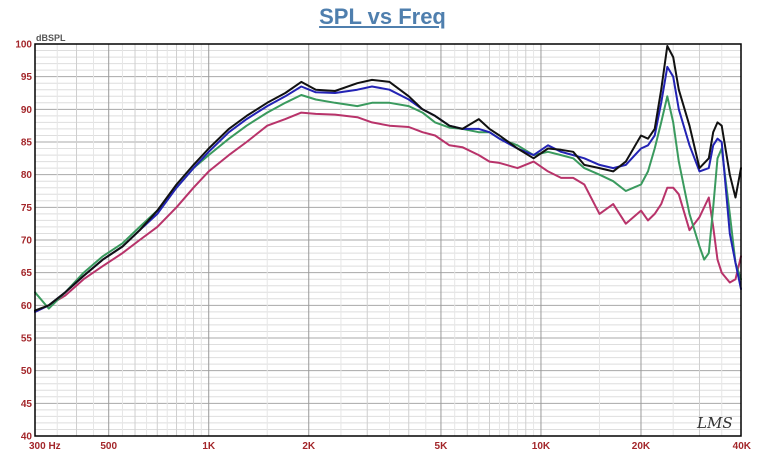 The width and height of the screenshot is (765, 459). What do you see at coordinates (27, 241) in the screenshot?
I see `y-tick-label: 70` at bounding box center [27, 241].